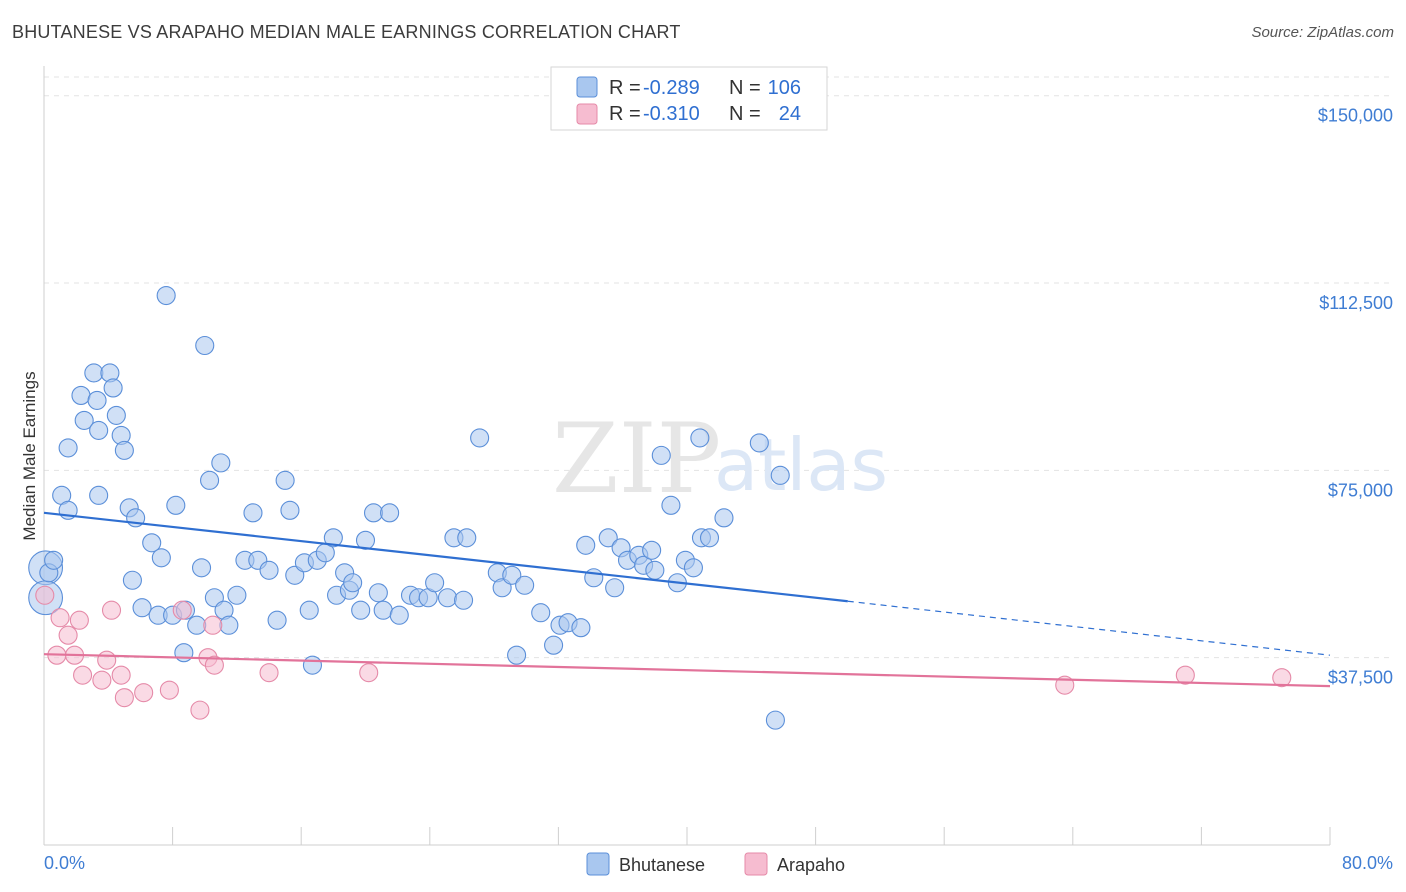  I want to click on y-tick-label: $75,000, so click(1360, 490).